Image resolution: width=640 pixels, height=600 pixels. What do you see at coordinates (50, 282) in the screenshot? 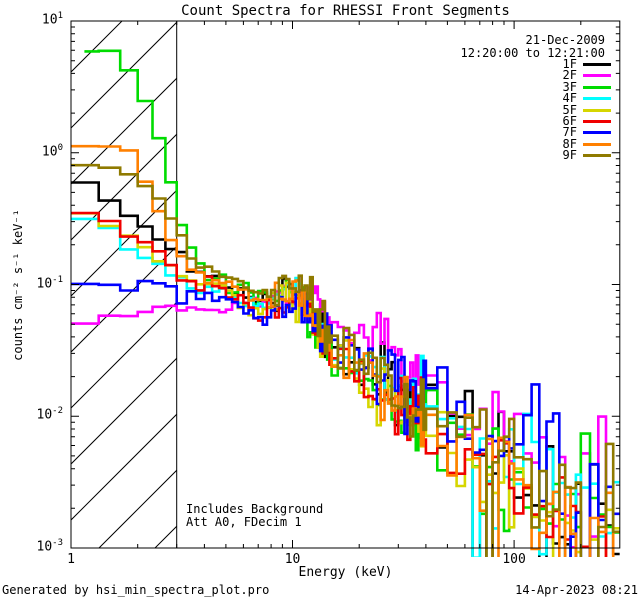
I see `y-tick-label: 10⁻¹` at bounding box center [50, 282].